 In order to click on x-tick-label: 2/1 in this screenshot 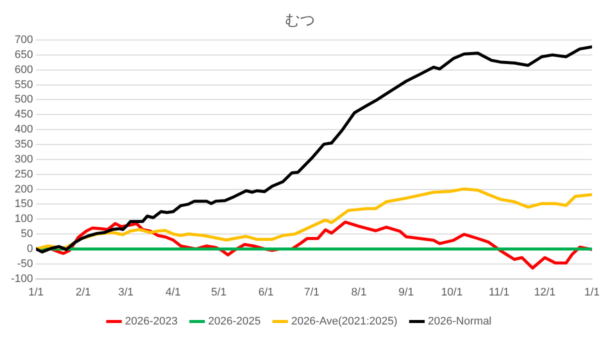, I will do `click(83, 292)`.